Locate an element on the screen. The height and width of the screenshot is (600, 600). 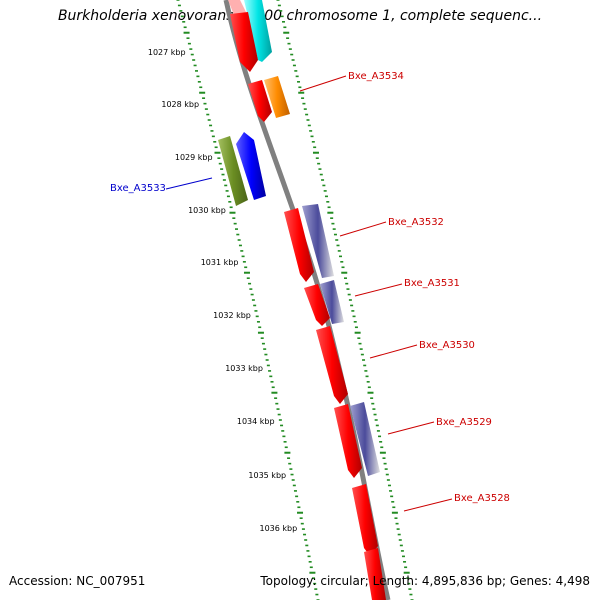
cds-feature-cyan is located at coordinates (258, 31).